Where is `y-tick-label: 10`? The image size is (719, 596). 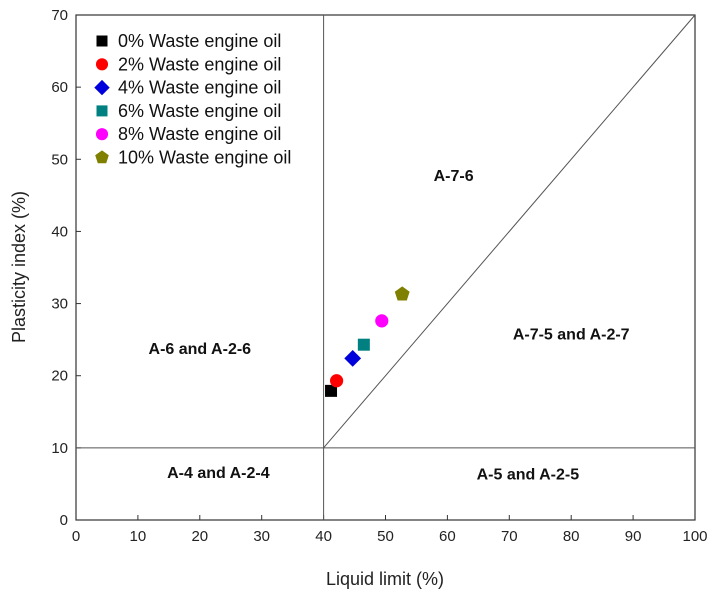 y-tick-label: 10 is located at coordinates (59, 448).